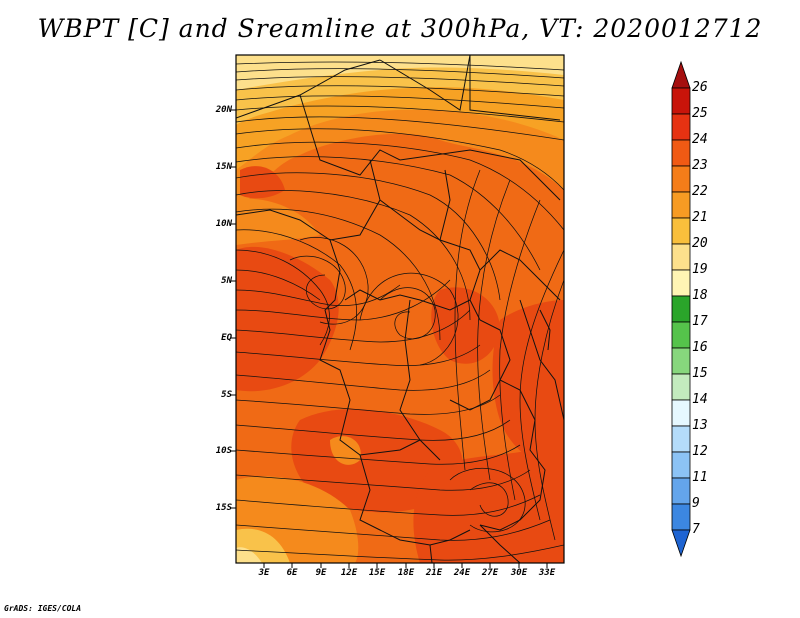 This screenshot has height=618, width=800. I want to click on colorbar-top-arrow, so click(681, 74).